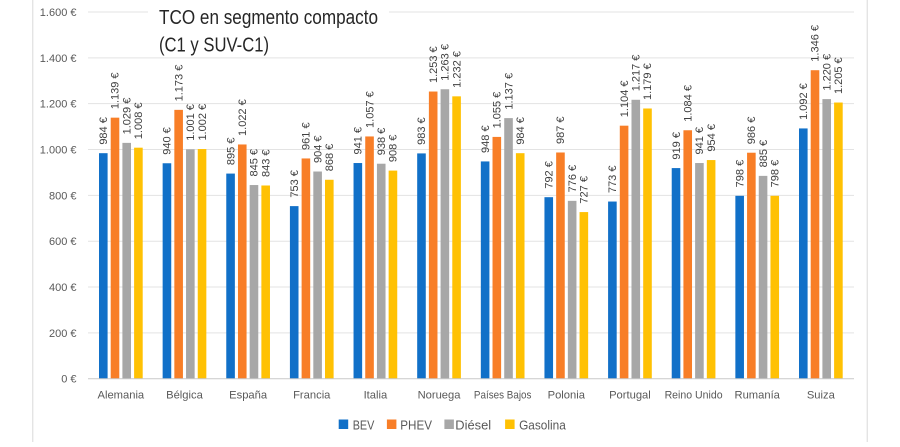  I want to click on svg-text: 1.000 €, so click(58, 151).